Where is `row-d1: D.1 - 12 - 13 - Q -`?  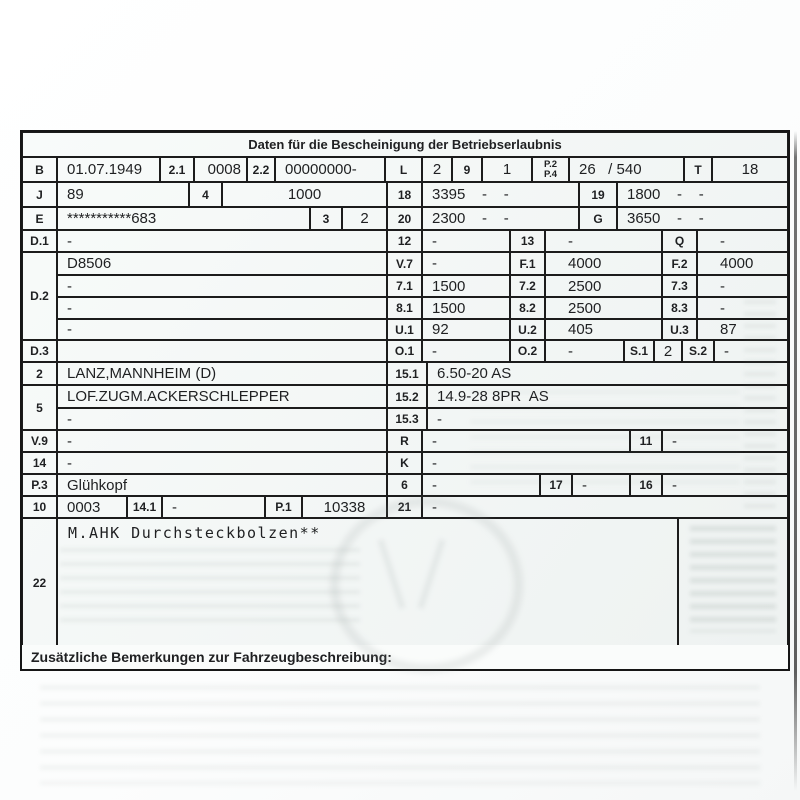
row-d1: D.1 - 12 - 13 - Q - is located at coordinates (405, 241).